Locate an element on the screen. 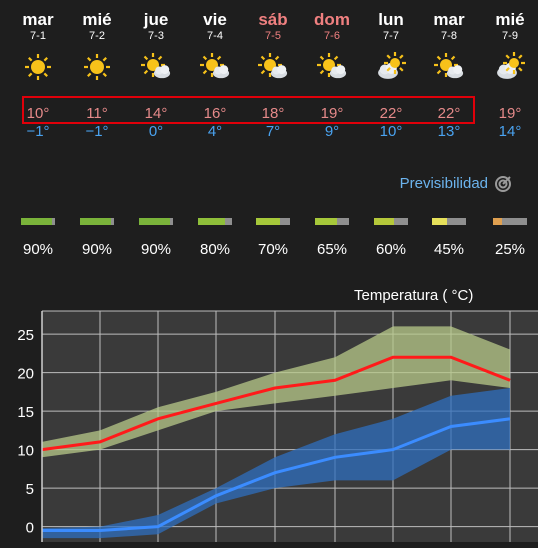  day-header: mié 7-9 is located at coordinates (510, 26).